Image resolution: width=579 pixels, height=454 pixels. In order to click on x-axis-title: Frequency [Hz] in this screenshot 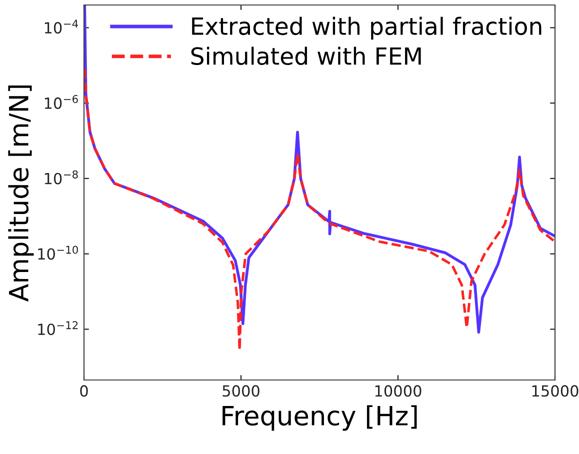, I will do `click(319, 418)`.